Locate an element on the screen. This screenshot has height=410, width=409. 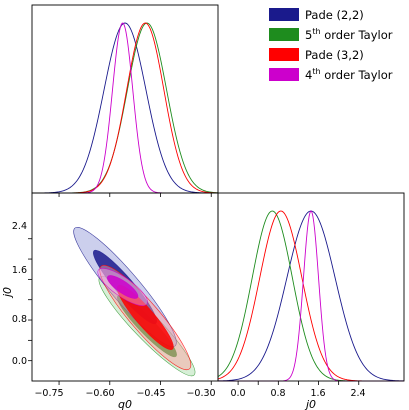
j0-y-tick-label: 2.4 is located at coordinates (19, 226).